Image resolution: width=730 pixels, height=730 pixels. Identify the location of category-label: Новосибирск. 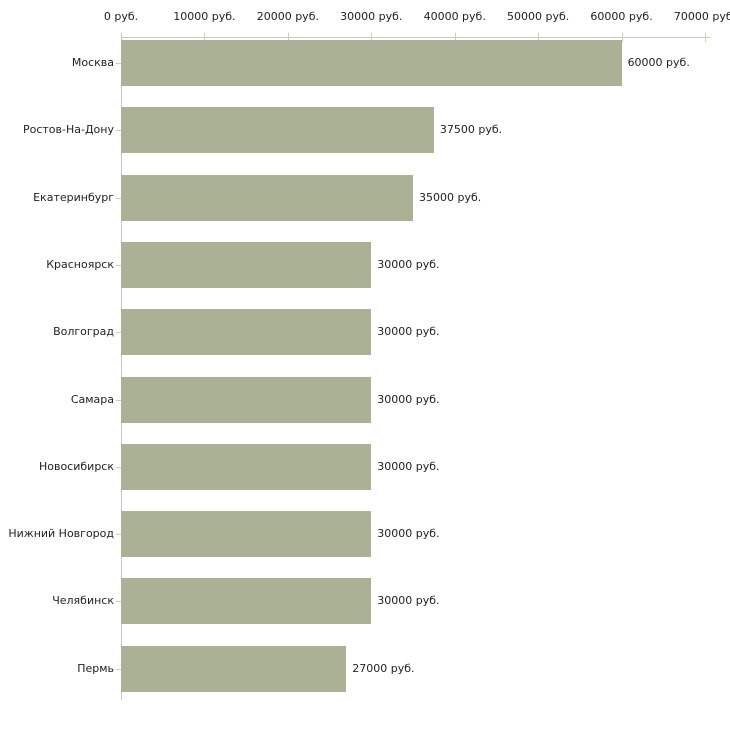
(76, 466).